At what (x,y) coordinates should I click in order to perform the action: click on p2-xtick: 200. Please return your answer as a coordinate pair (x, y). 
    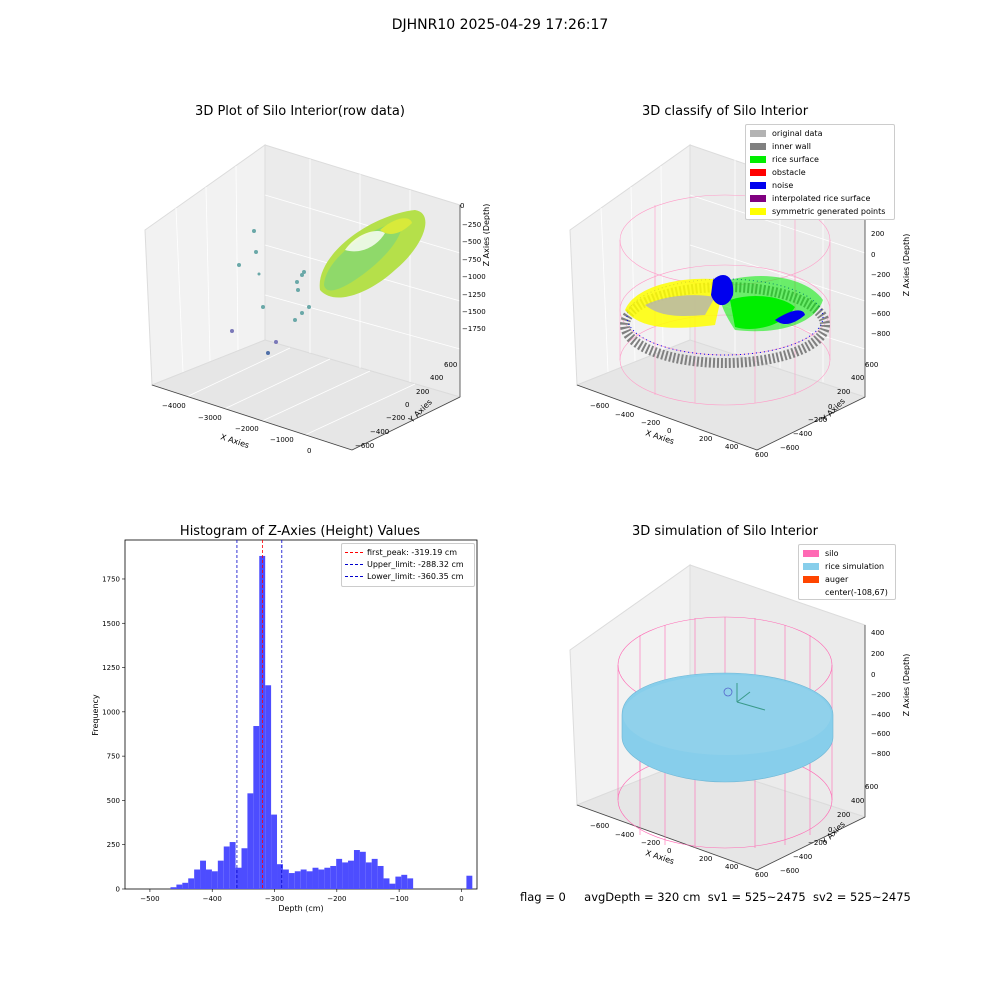
    Looking at the image, I should click on (705, 439).